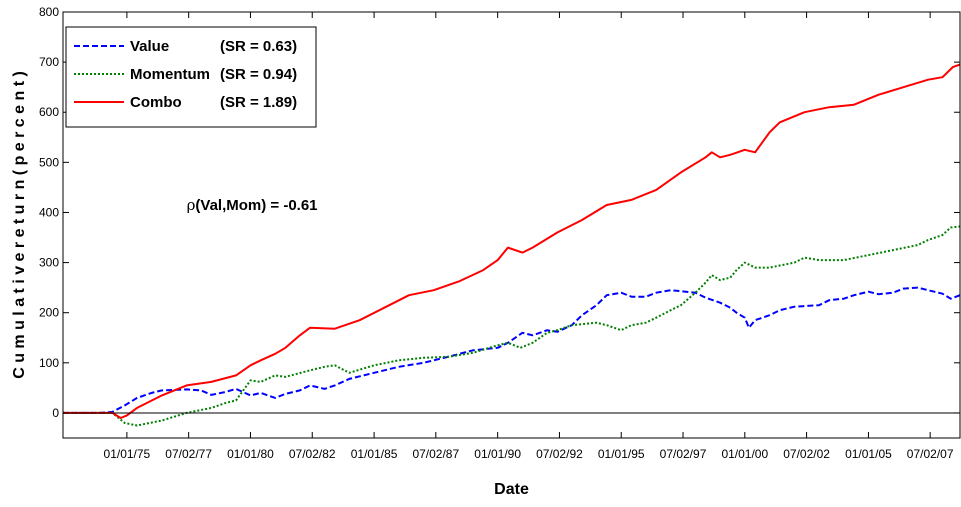  Describe the element at coordinates (170, 74) in the screenshot. I see `legend-label: Momentum` at that location.